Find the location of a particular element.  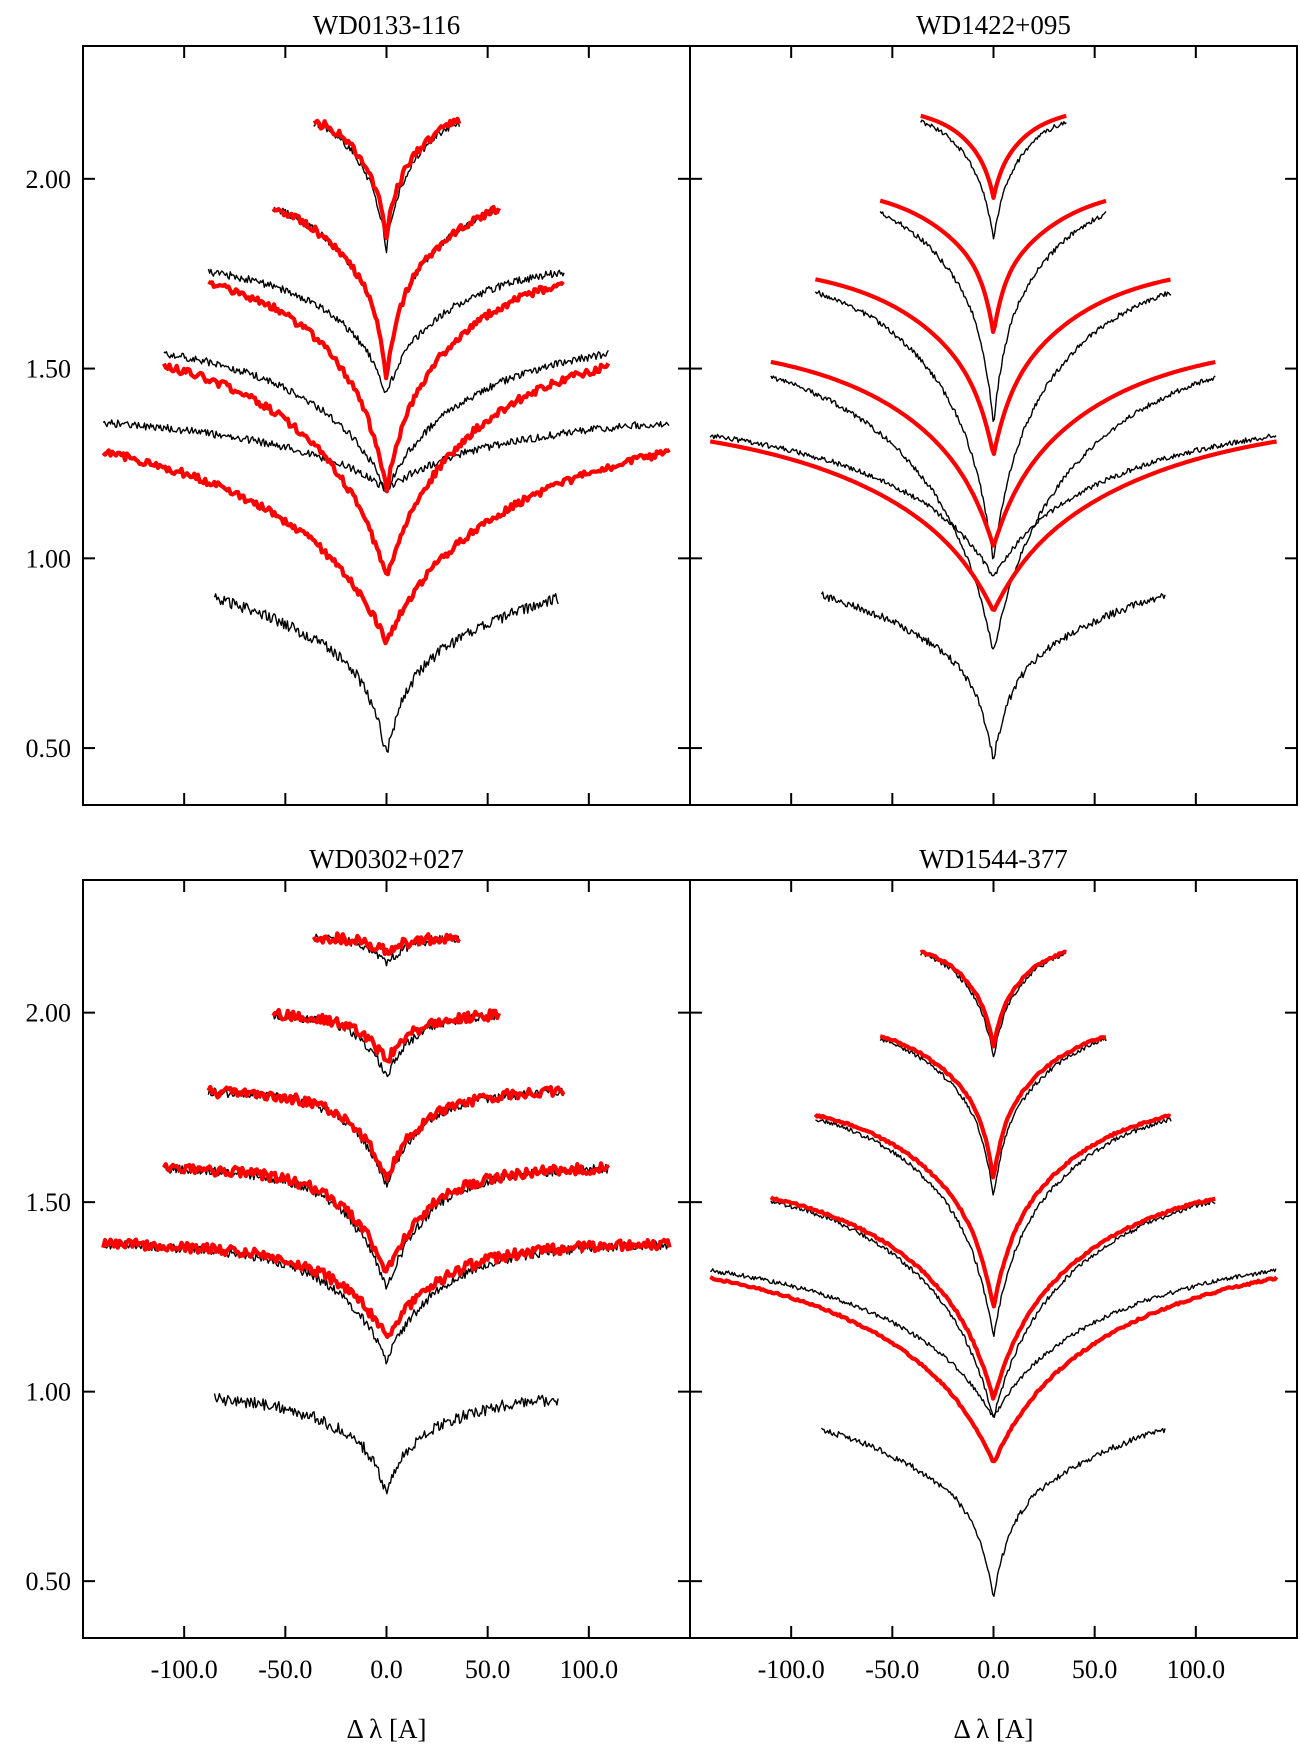

panel-title: WD0133-116 is located at coordinates (386, 25).